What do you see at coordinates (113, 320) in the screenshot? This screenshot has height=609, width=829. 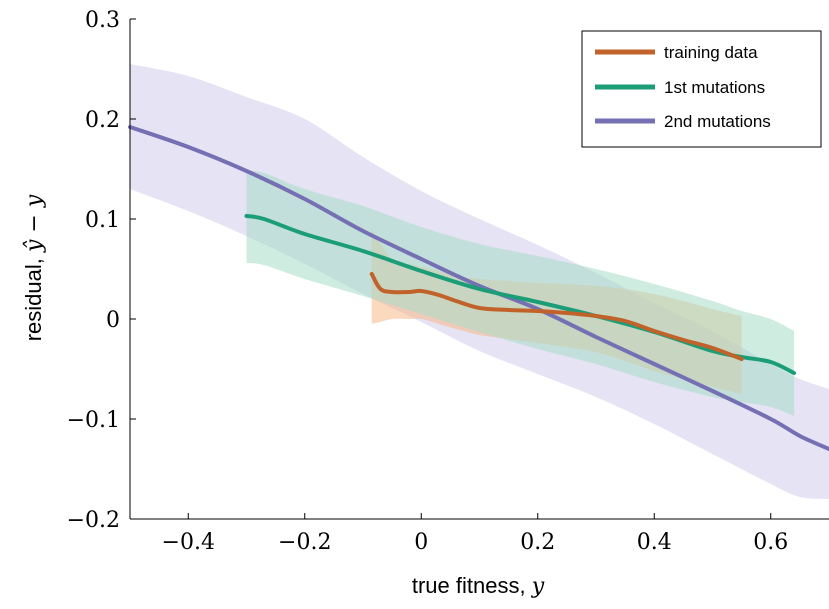 I see `y-tick-label: 0` at bounding box center [113, 320].